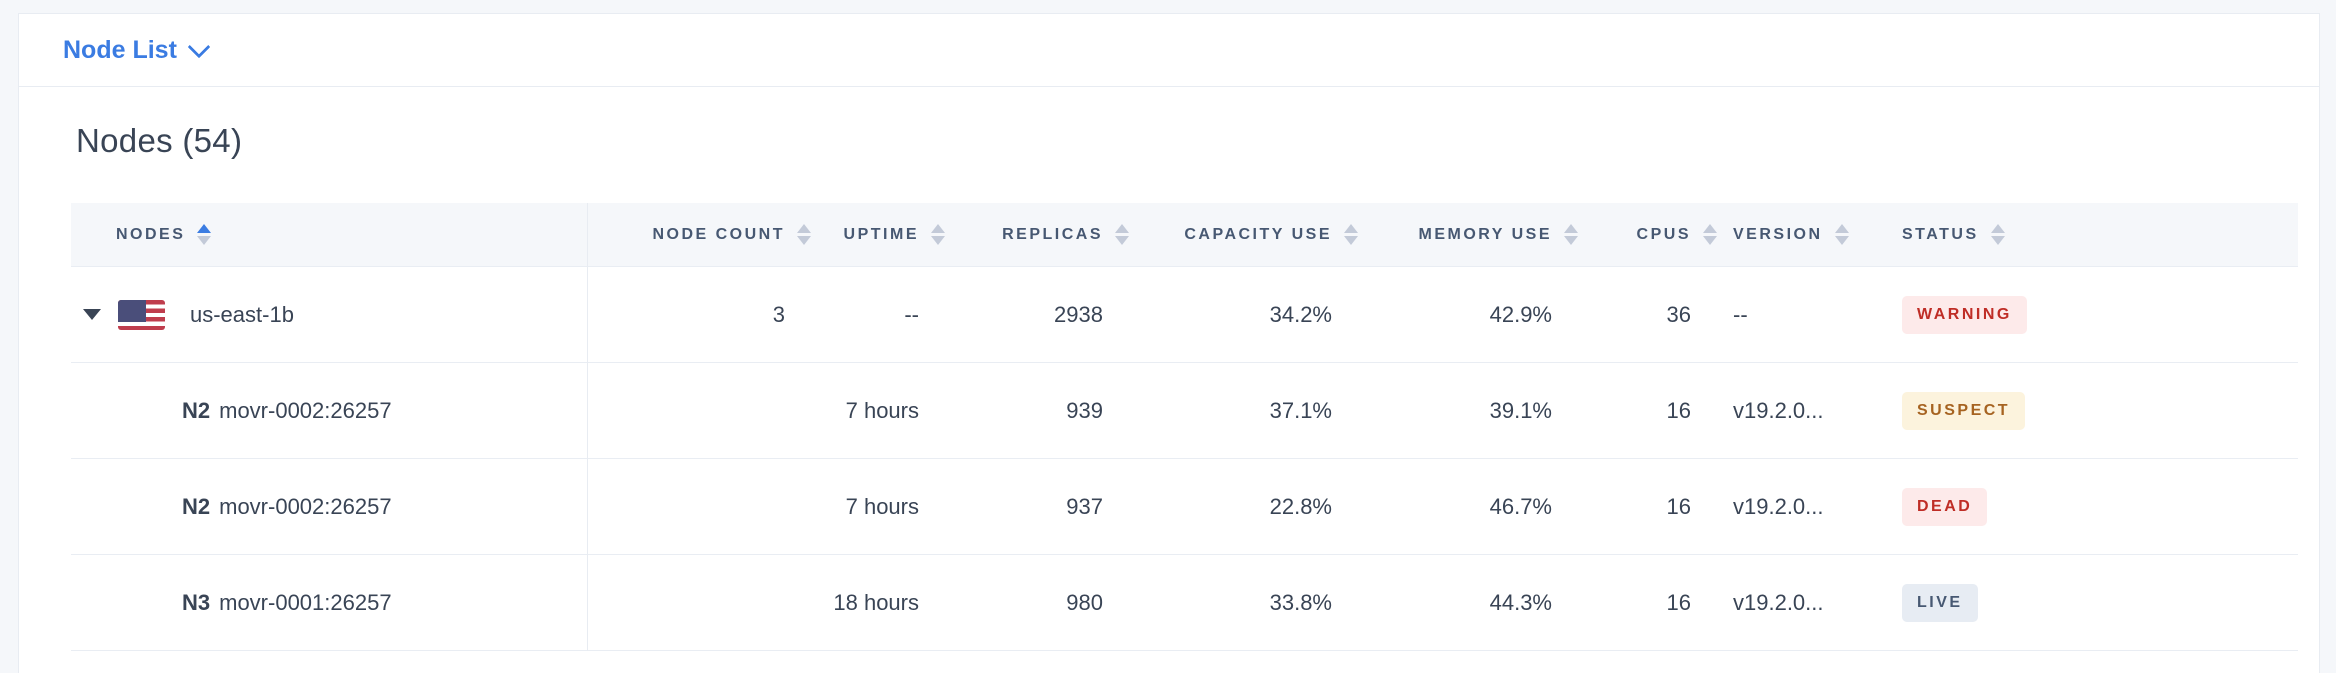 This screenshot has height=673, width=2336. I want to click on region-name: us-east-1b, so click(242, 314).